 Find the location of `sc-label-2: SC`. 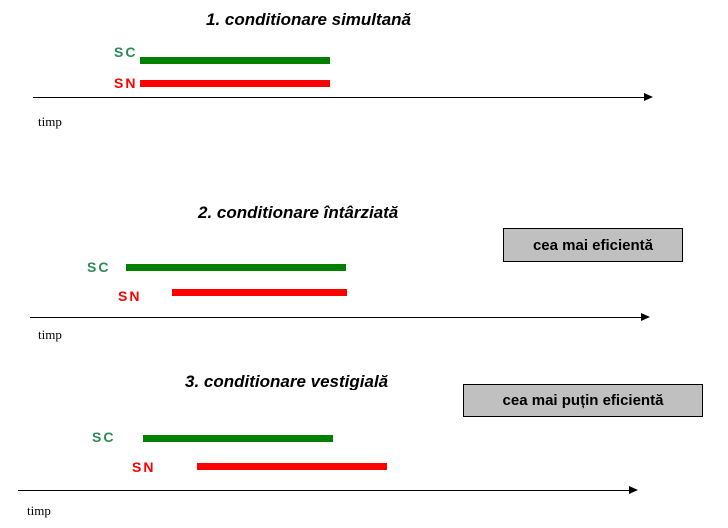

sc-label-2: SC is located at coordinates (99, 267).